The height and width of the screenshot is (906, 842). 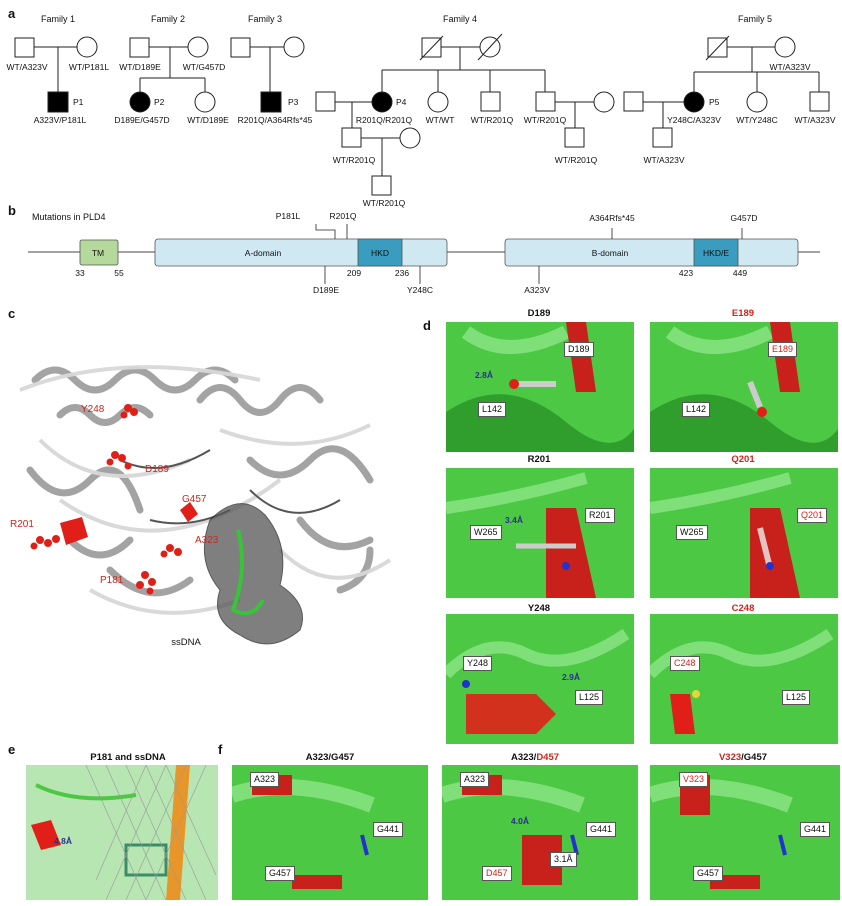 I want to click on family-2-title: Family 2, so click(x=168, y=19).